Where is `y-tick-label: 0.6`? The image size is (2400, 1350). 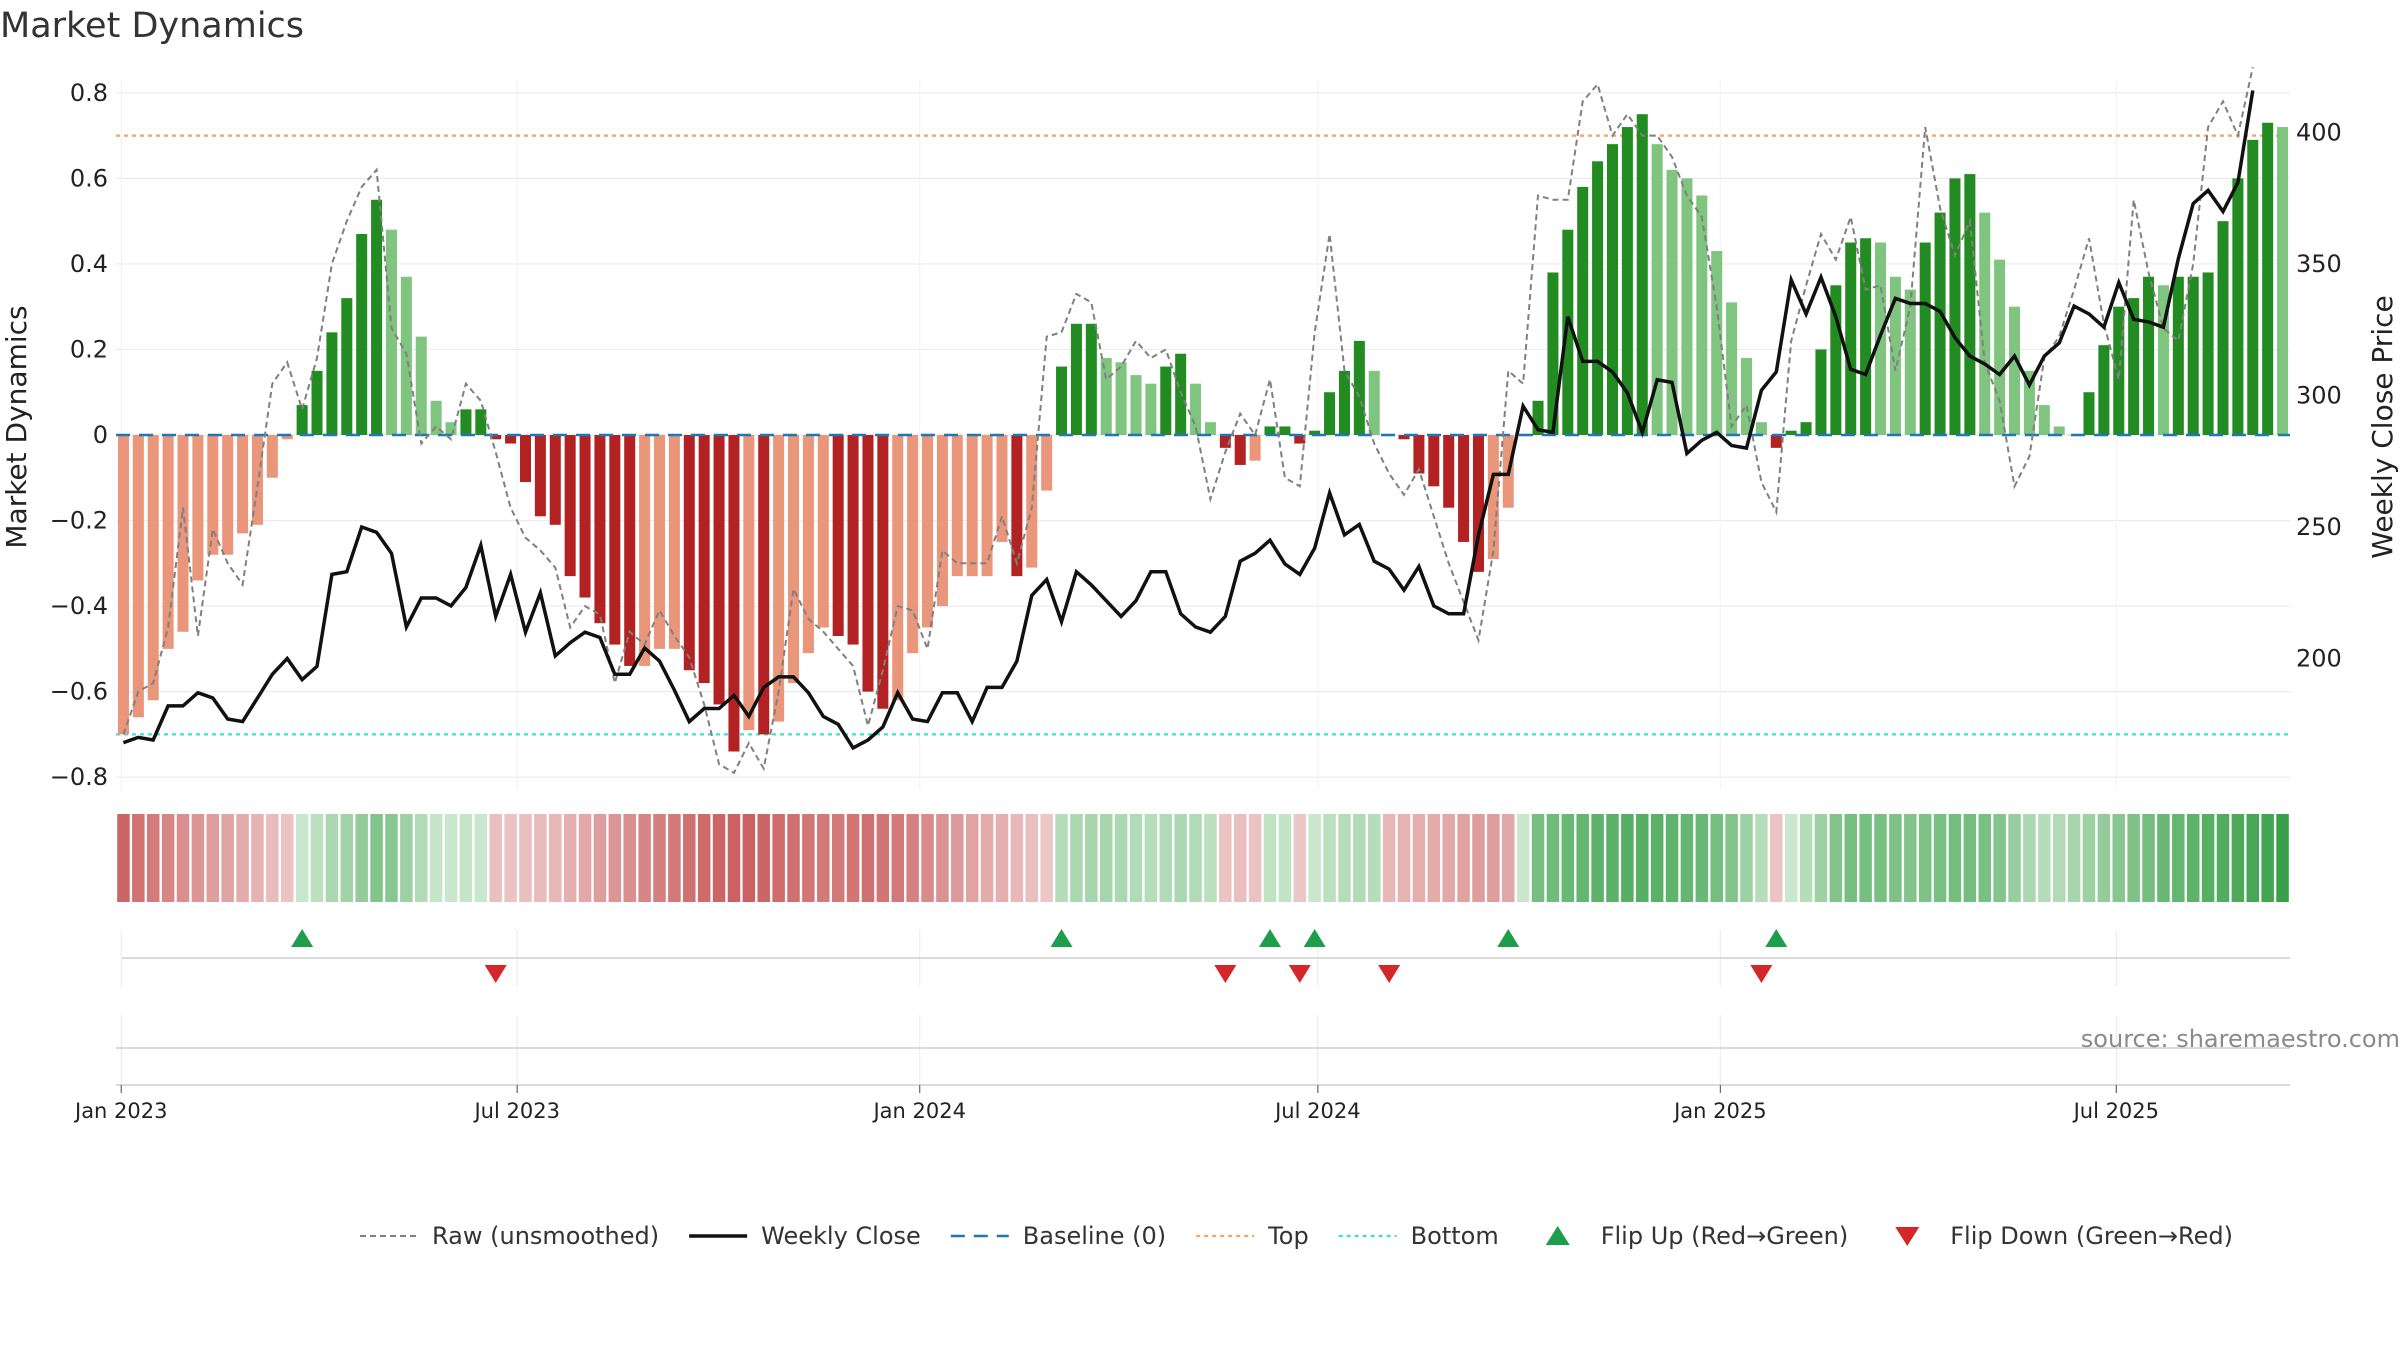
y-tick-label: 0.6 is located at coordinates (89, 178).